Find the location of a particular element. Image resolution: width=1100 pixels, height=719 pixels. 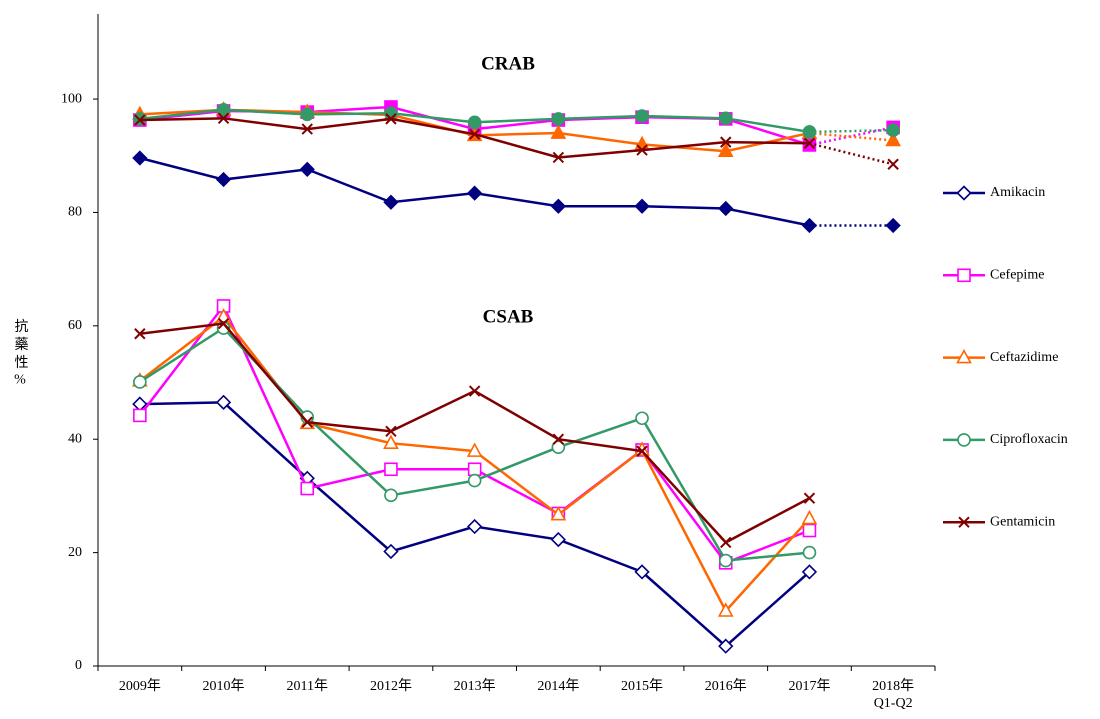

y-axis-label: 抗藥性% is located at coordinates (21, 355).